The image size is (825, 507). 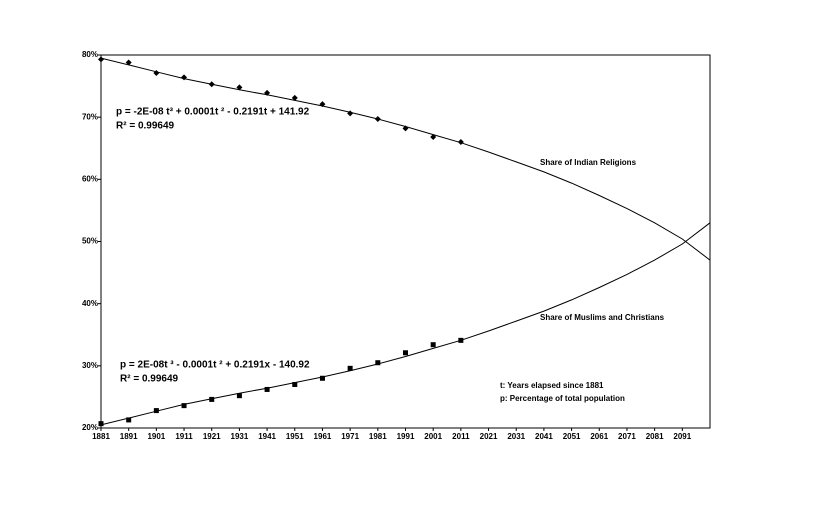 What do you see at coordinates (588, 162) in the screenshot?
I see `series-label: Share of Indian Religions` at bounding box center [588, 162].